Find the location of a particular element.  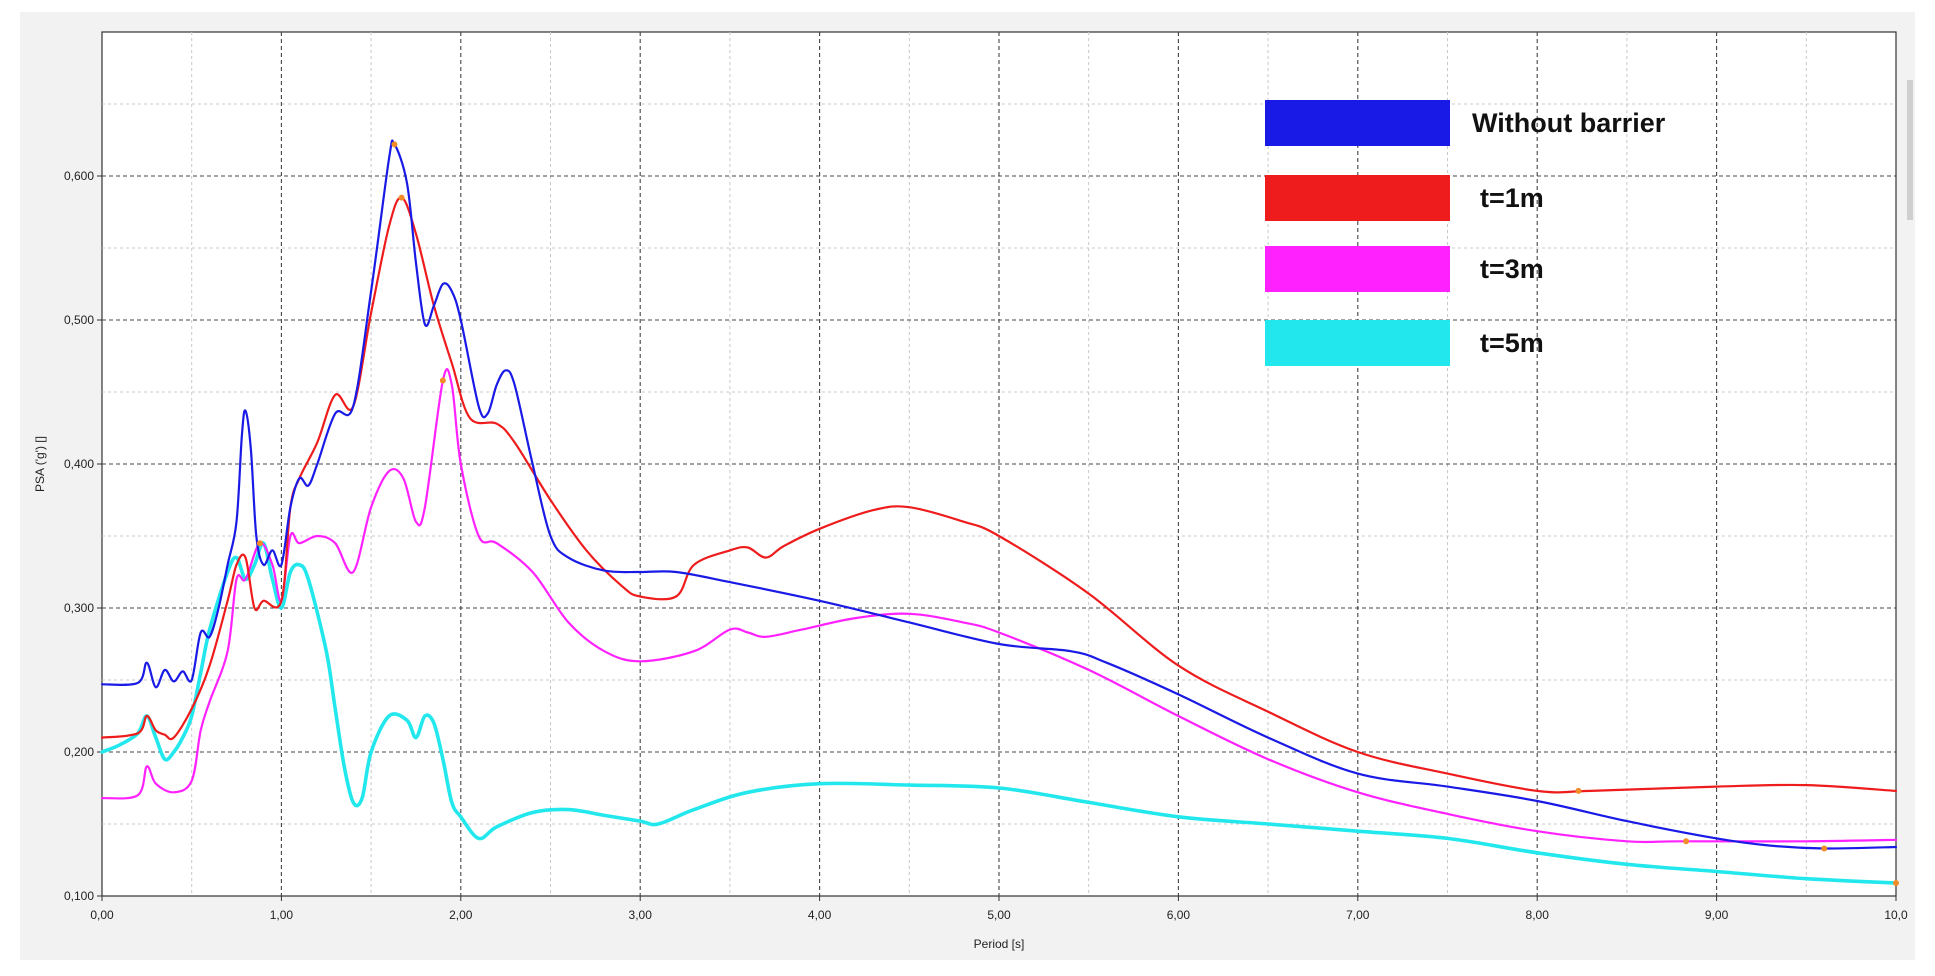

x-tick-label: 7,00 is located at coordinates (1358, 915).